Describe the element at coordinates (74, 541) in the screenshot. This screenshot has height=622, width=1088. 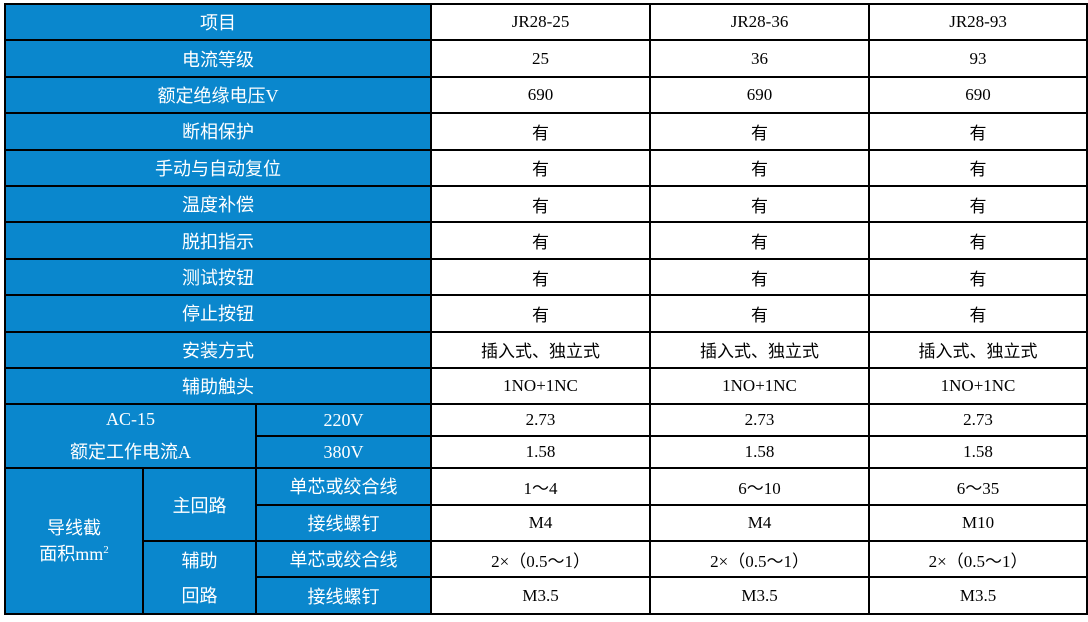
I see `wire-section-label-cell: 导线截 面积mm2` at that location.